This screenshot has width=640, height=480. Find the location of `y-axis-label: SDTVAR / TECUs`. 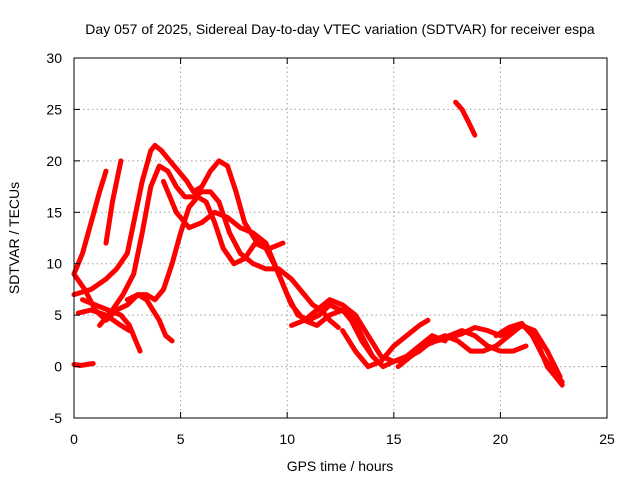

y-axis-label: SDTVAR / TECUs is located at coordinates (14, 238).